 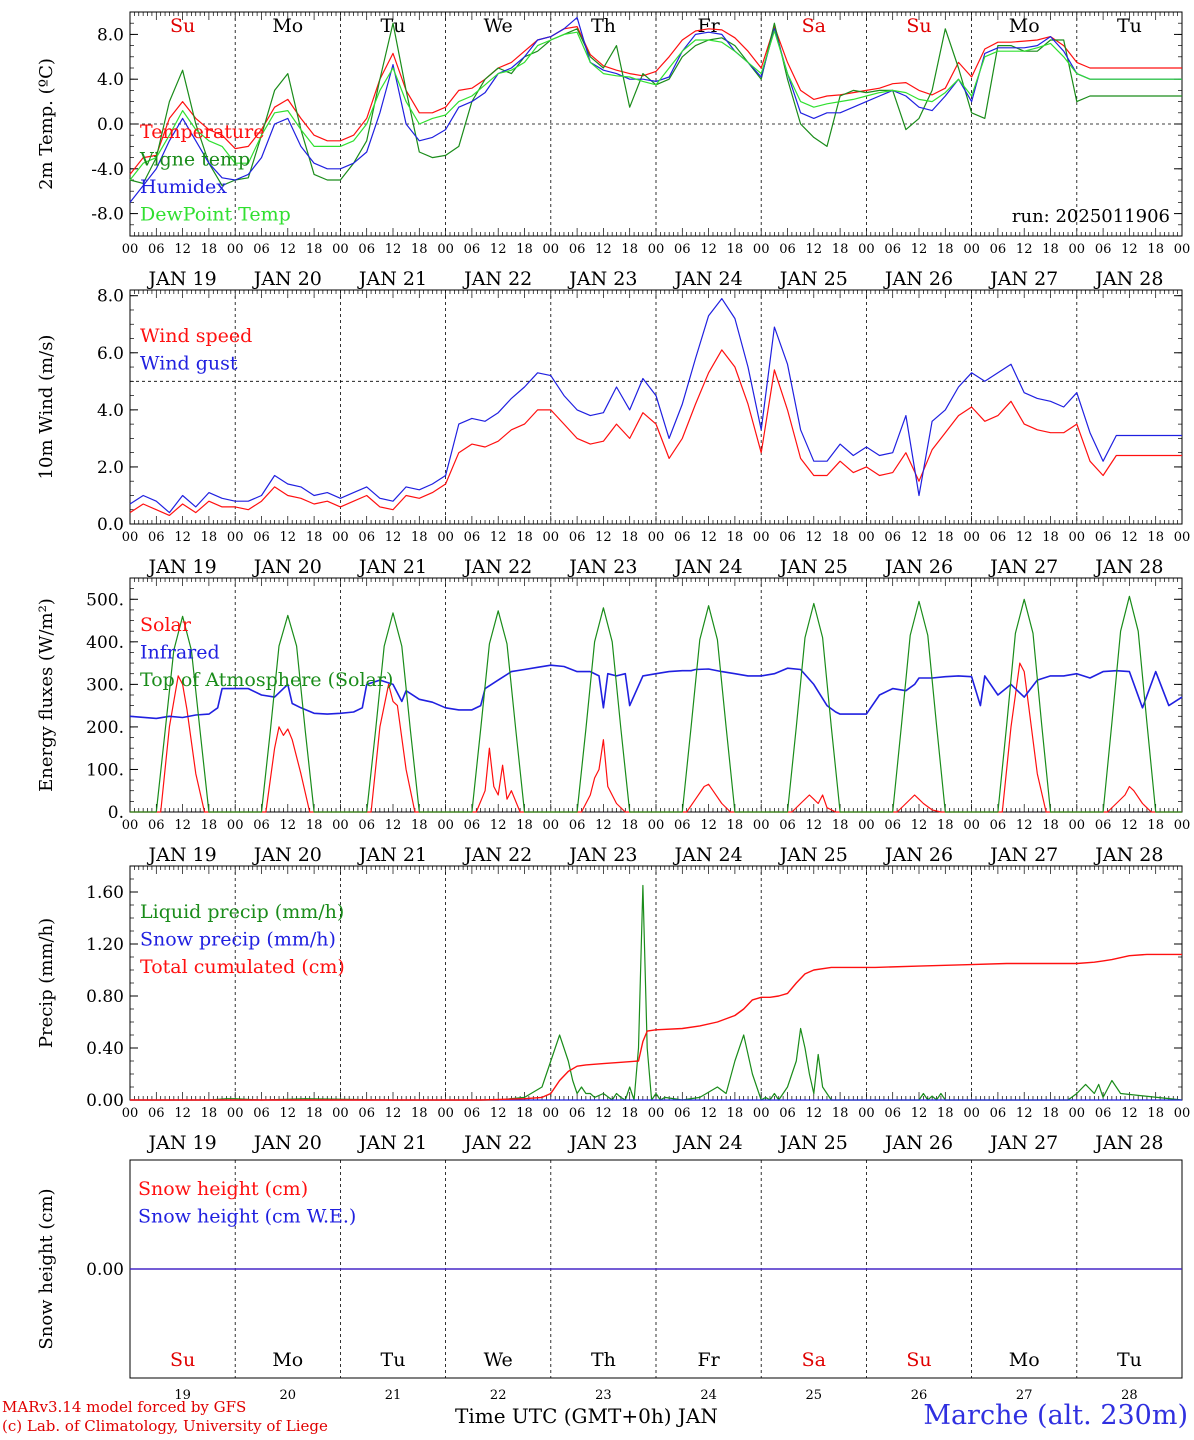 I want to click on y-tick-label: 6.0, so click(x=110, y=354).